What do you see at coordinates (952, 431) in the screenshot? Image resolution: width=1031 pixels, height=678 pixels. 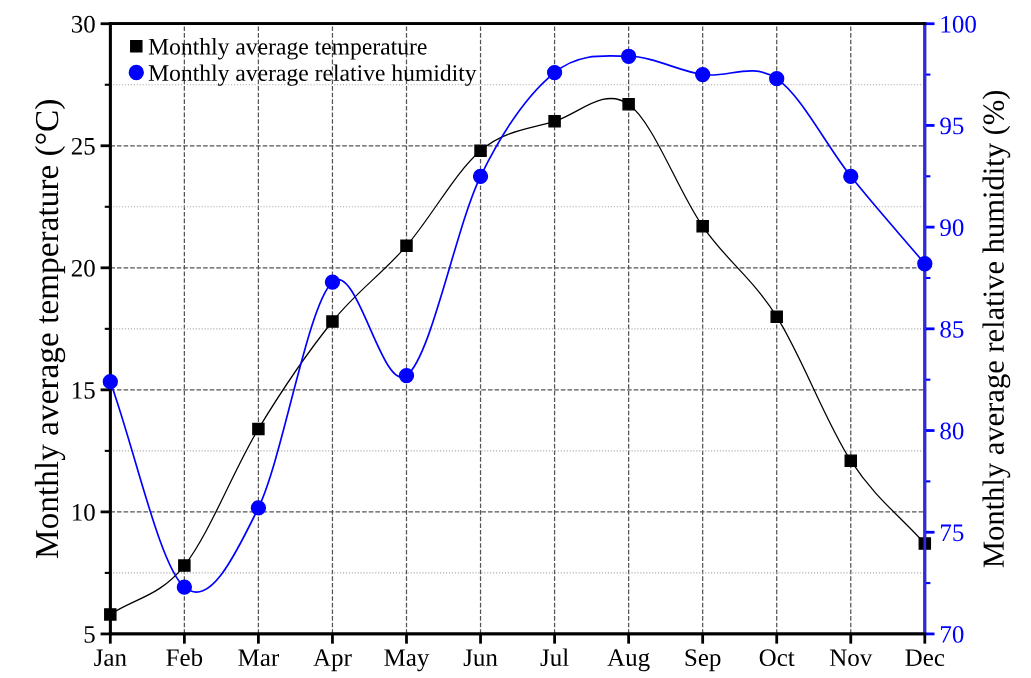 I see `y2-tick-label: 80` at bounding box center [952, 431].